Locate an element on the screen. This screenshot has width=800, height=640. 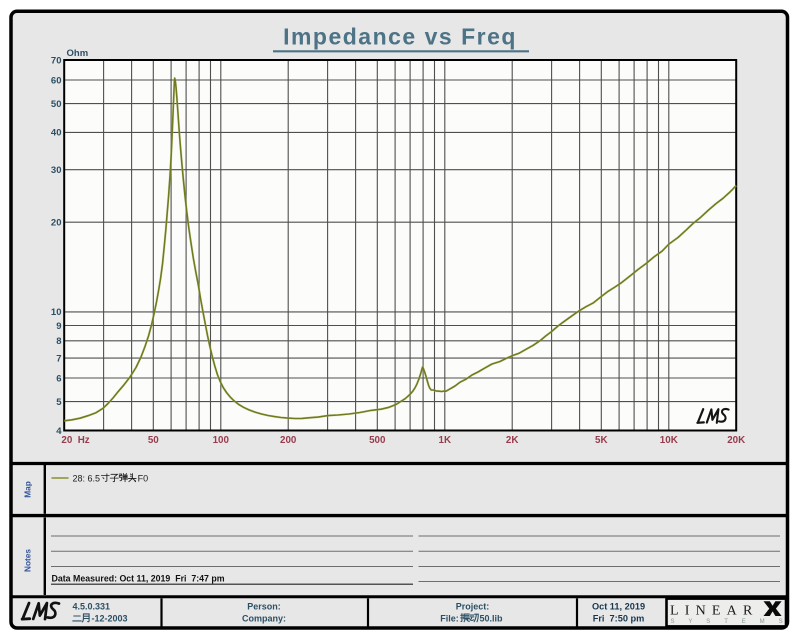
svg-text: 10 is located at coordinates (56, 312).